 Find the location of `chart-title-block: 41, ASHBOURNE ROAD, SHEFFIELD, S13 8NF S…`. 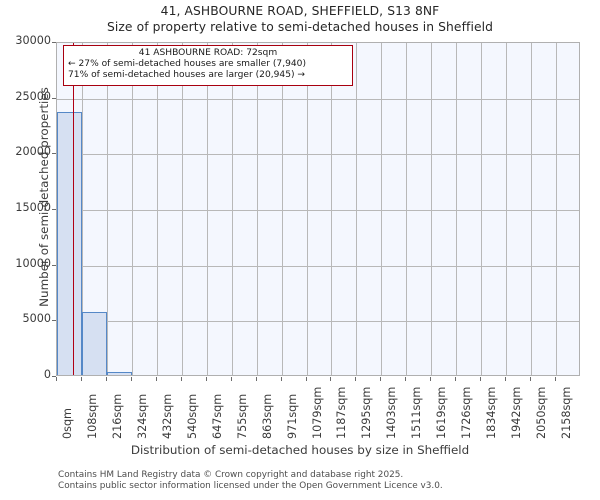

chart-title-block: 41, ASHBOURNE ROAD, SHEFFIELD, S13 8NF S… is located at coordinates (300, 19).